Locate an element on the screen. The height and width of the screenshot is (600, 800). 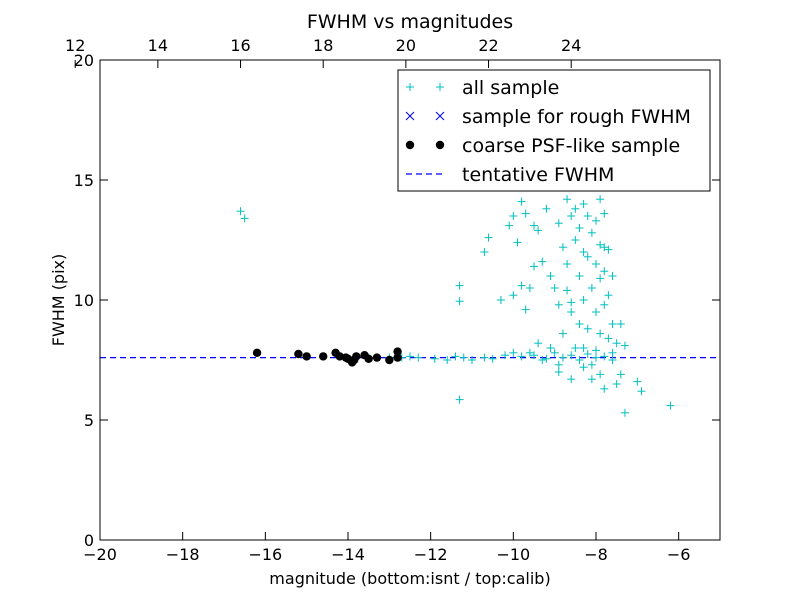
legend-item: coarse PSF-like sample is located at coordinates (542, 146).